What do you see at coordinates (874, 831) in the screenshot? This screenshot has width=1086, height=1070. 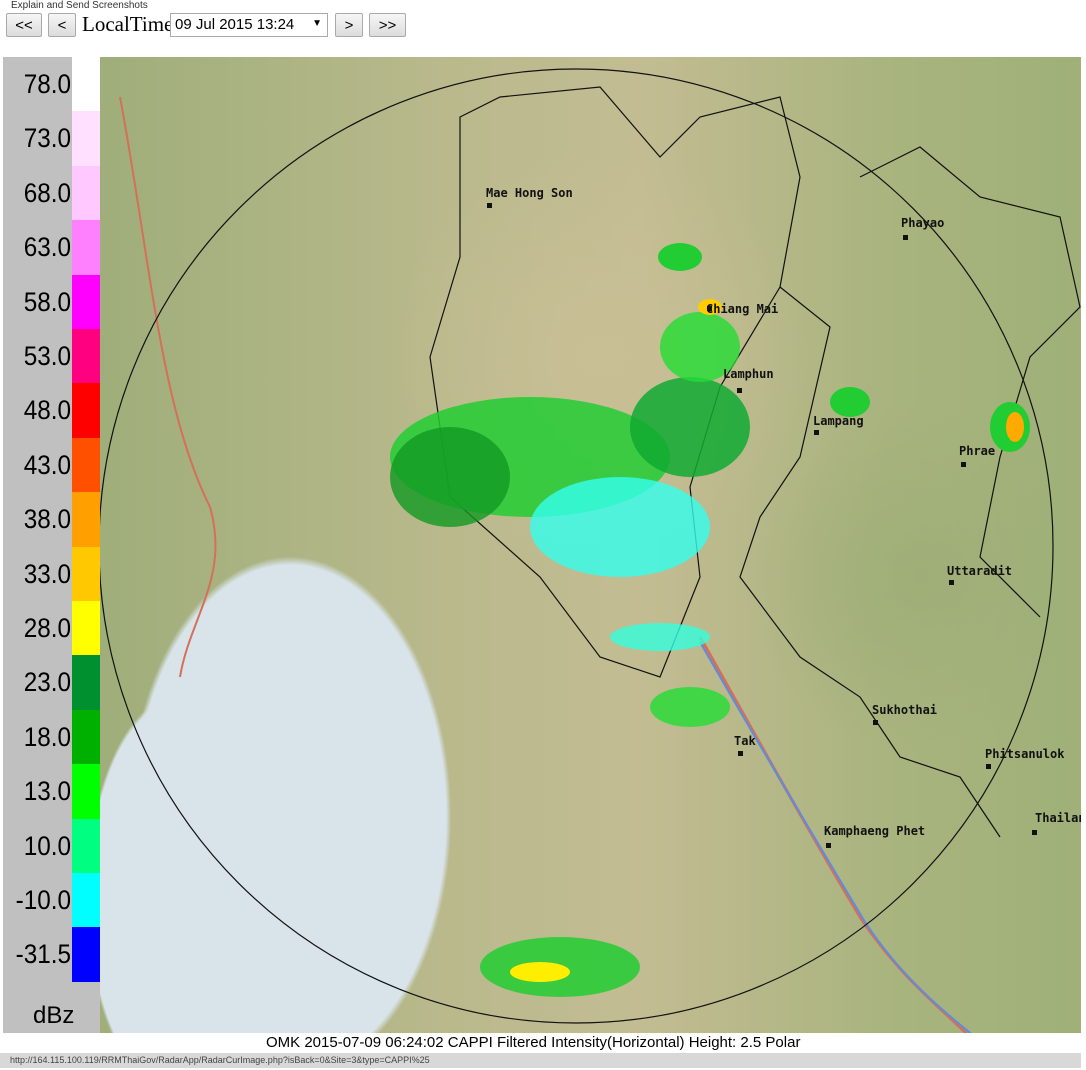 I see `city-label: Kamphaeng Phet` at bounding box center [874, 831].